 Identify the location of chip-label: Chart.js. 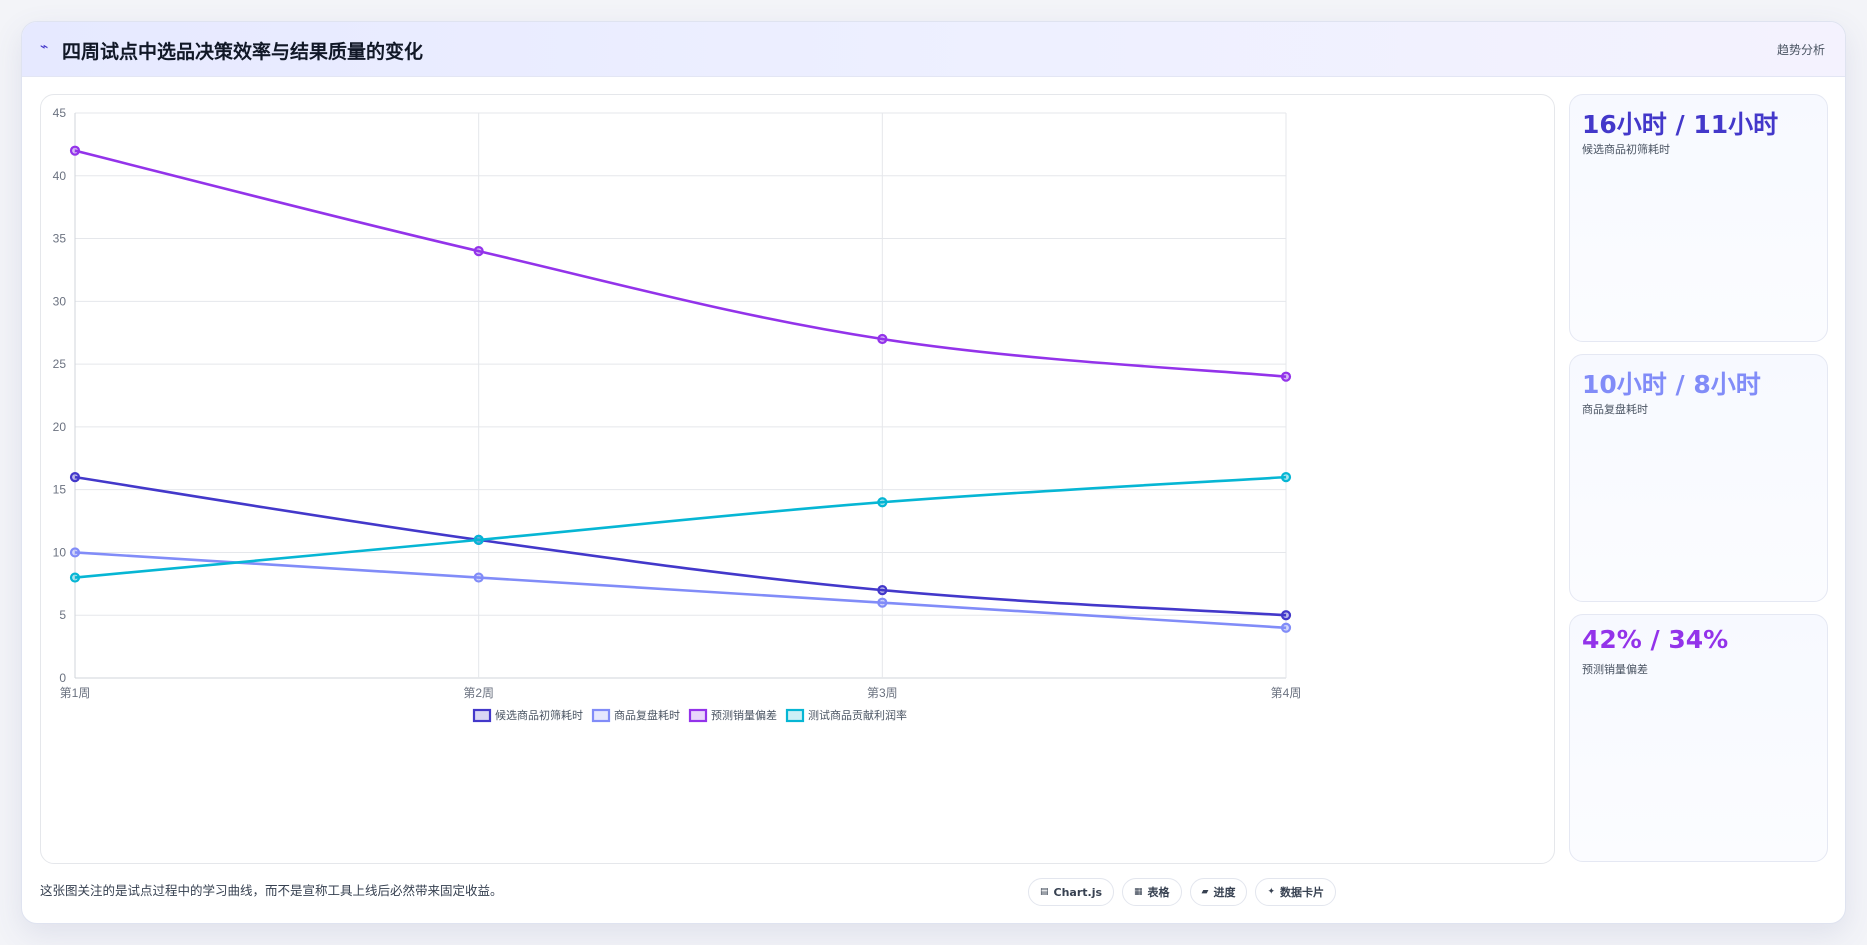
(1078, 892).